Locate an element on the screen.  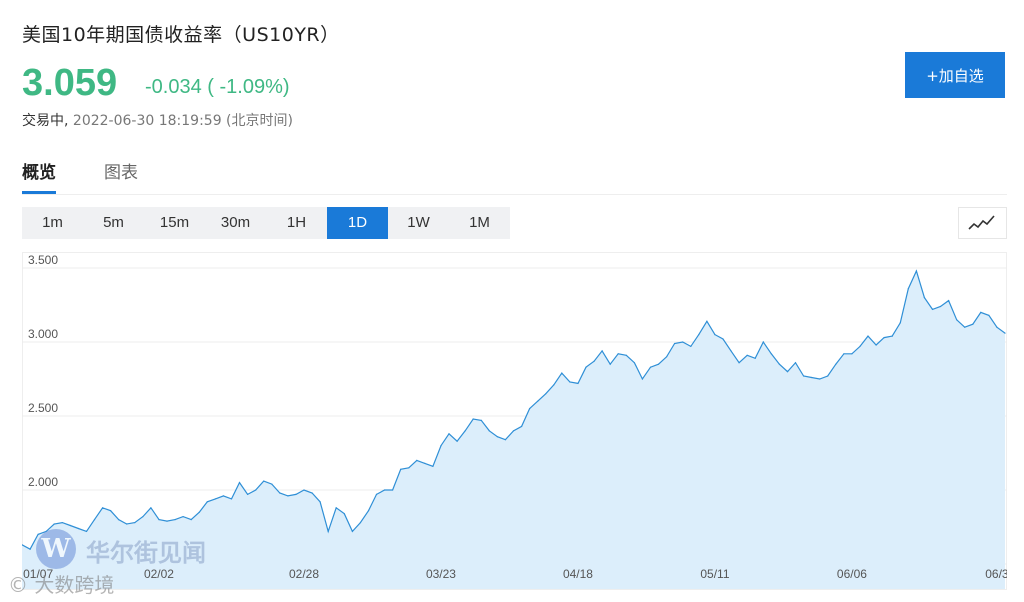
period-1d: 1D is located at coordinates (357, 223).